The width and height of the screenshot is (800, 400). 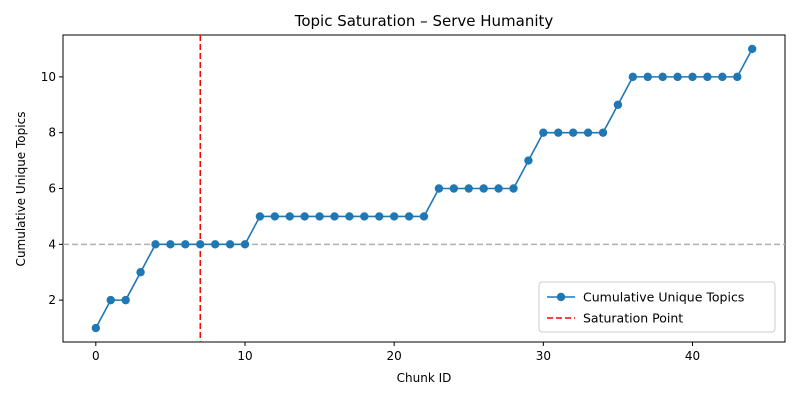 I want to click on y-tick-label: 2, so click(x=52, y=300).